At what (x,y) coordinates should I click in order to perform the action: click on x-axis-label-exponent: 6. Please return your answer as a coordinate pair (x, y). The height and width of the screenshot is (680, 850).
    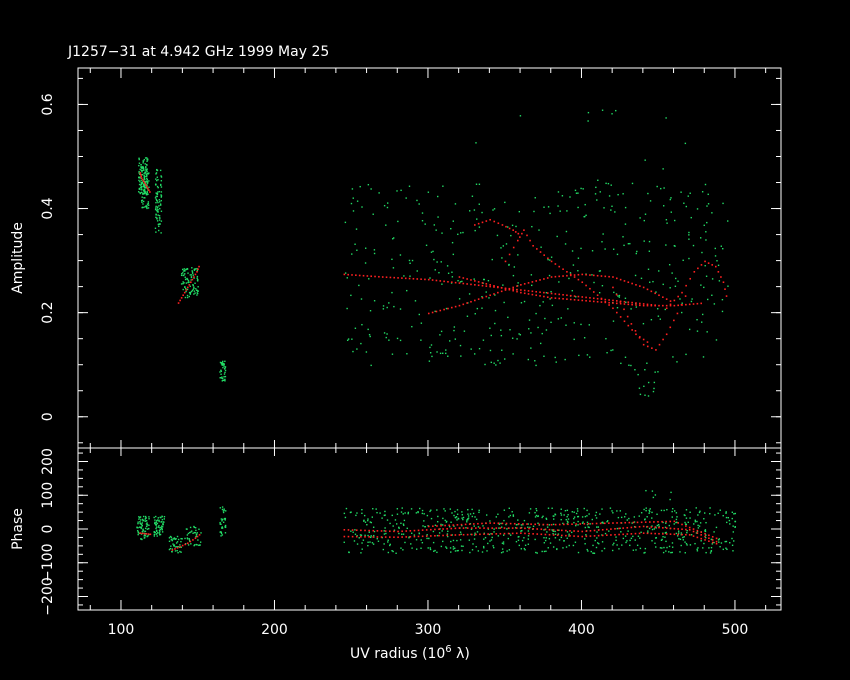
    Looking at the image, I should click on (448, 649).